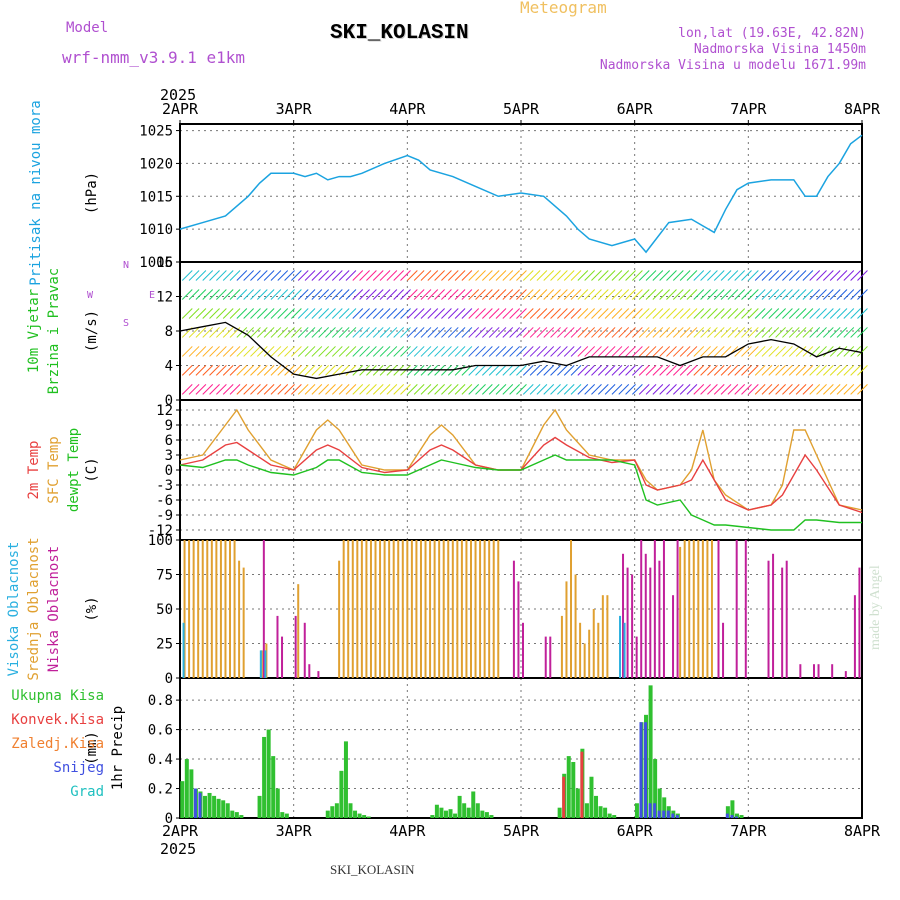  I want to click on cloud-axis-label-1: Visoka Oblacnost, so click(14, 609).